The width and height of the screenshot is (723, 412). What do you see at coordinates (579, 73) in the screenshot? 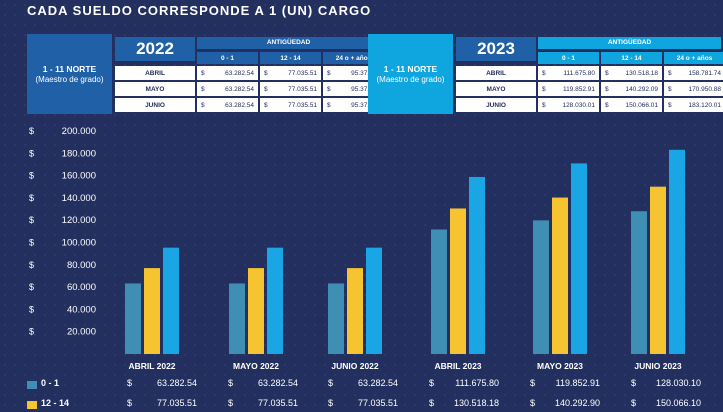
I see `amount: 111.675.80` at bounding box center [579, 73].